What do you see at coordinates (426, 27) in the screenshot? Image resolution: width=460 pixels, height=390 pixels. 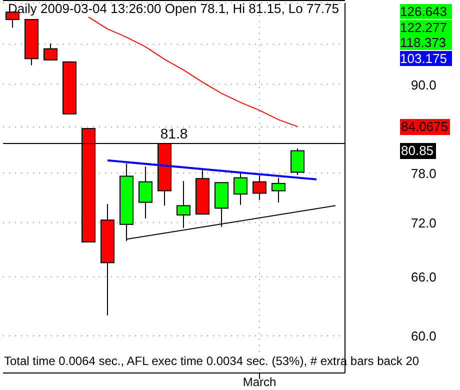 I see `text: 122.277` at bounding box center [426, 27].